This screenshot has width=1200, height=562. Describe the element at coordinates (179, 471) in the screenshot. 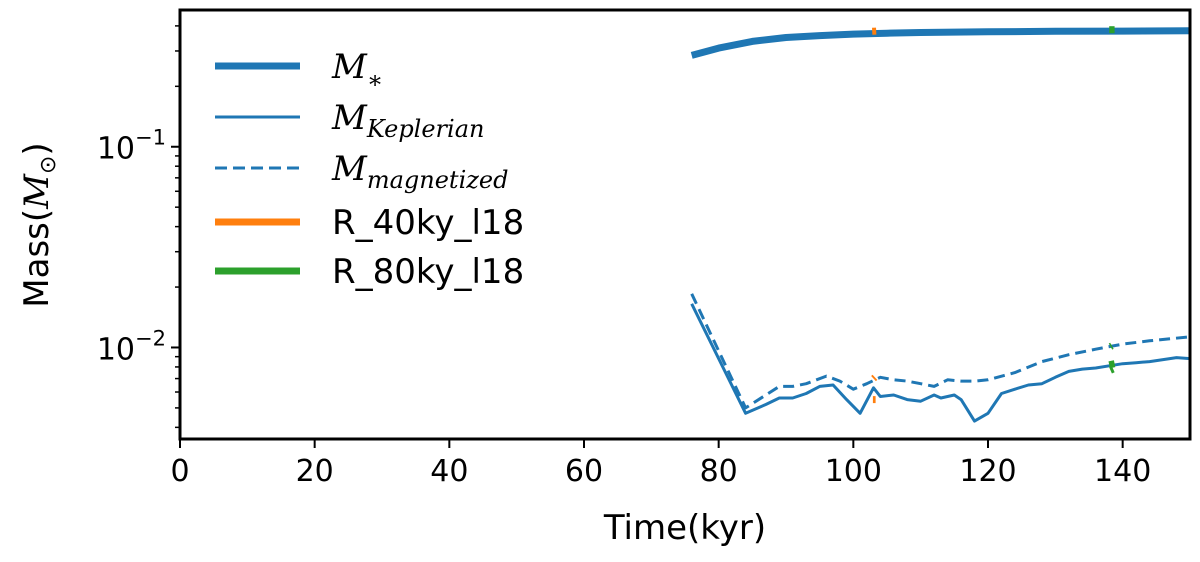

I see `x-tick-label: 0` at that location.